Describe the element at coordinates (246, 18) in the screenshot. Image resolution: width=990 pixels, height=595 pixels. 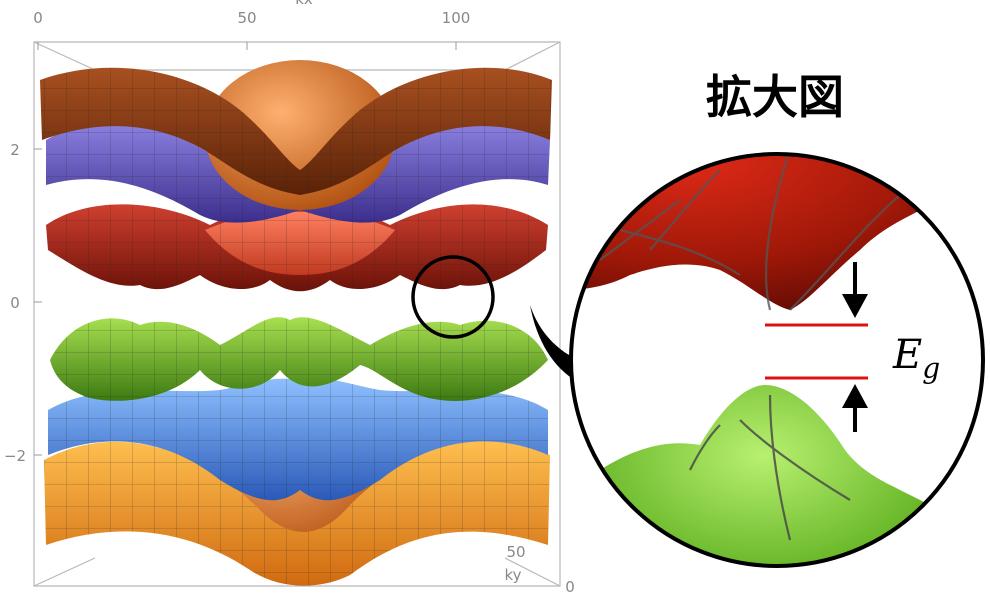
I see `top-tick-label: 50` at that location.